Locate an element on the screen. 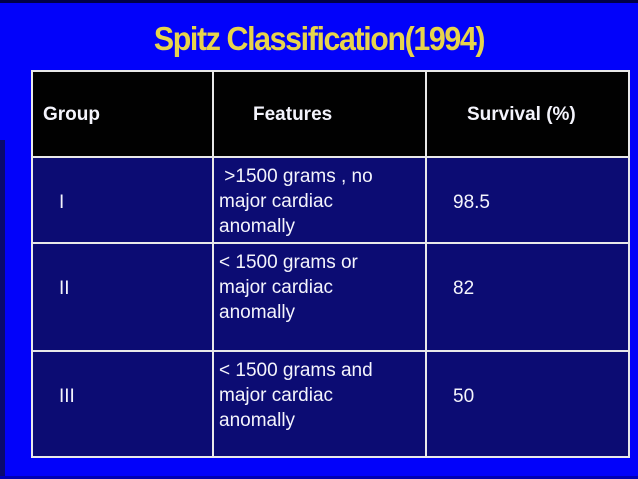 This screenshot has width=638, height=479. slide-title: Spitz Classification(1994) is located at coordinates (319, 38).